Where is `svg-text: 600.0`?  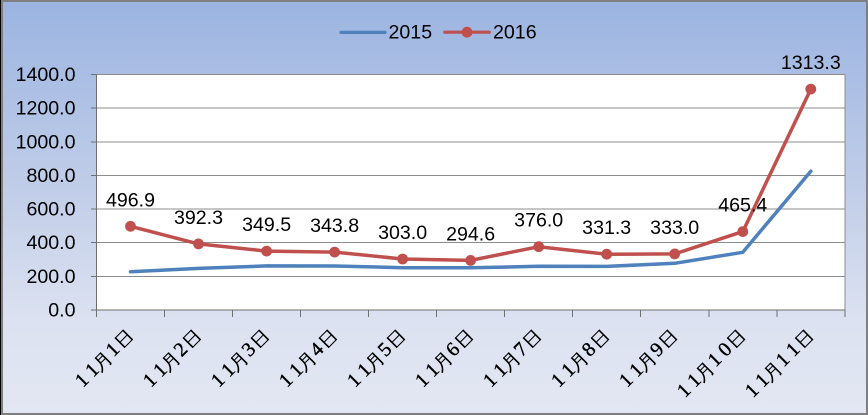 svg-text: 600.0 is located at coordinates (50, 210).